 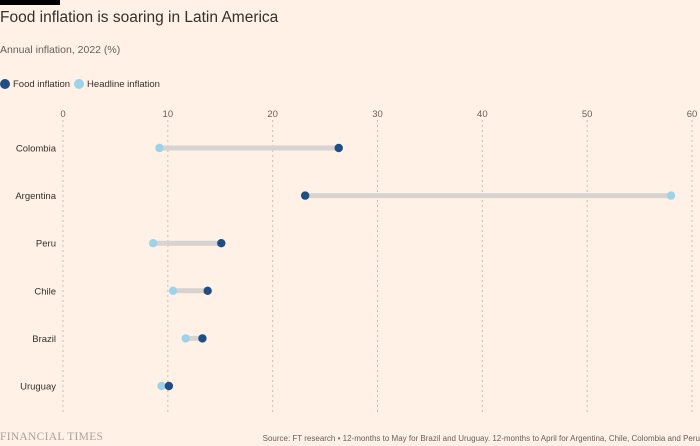 I want to click on legend: Food inflation Headline inflation, so click(x=82, y=84).